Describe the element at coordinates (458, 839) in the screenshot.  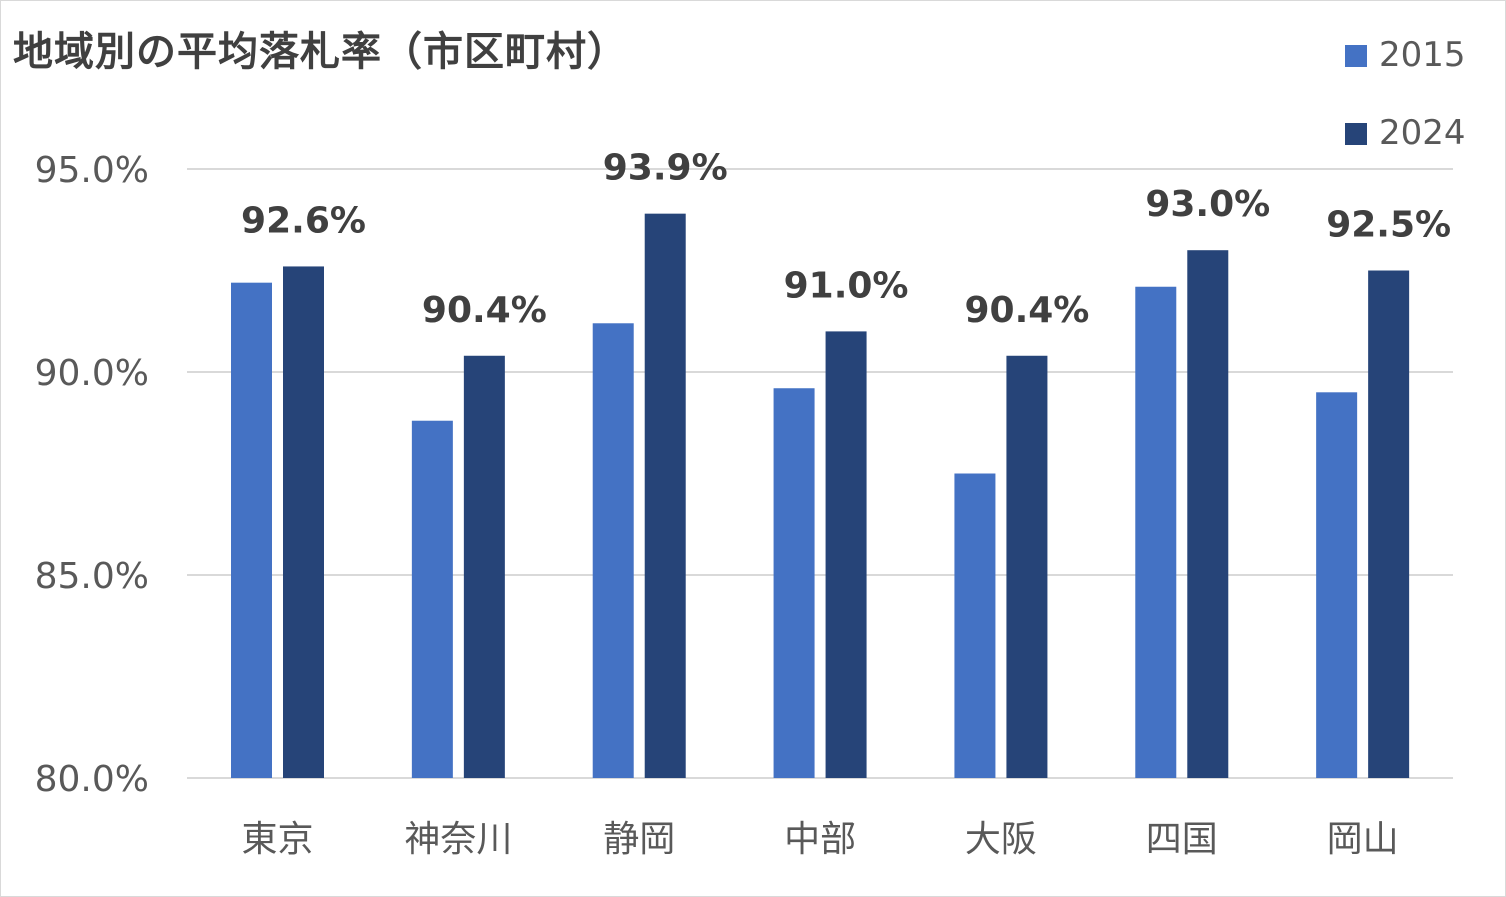
I see `category-label: 神奈川` at that location.